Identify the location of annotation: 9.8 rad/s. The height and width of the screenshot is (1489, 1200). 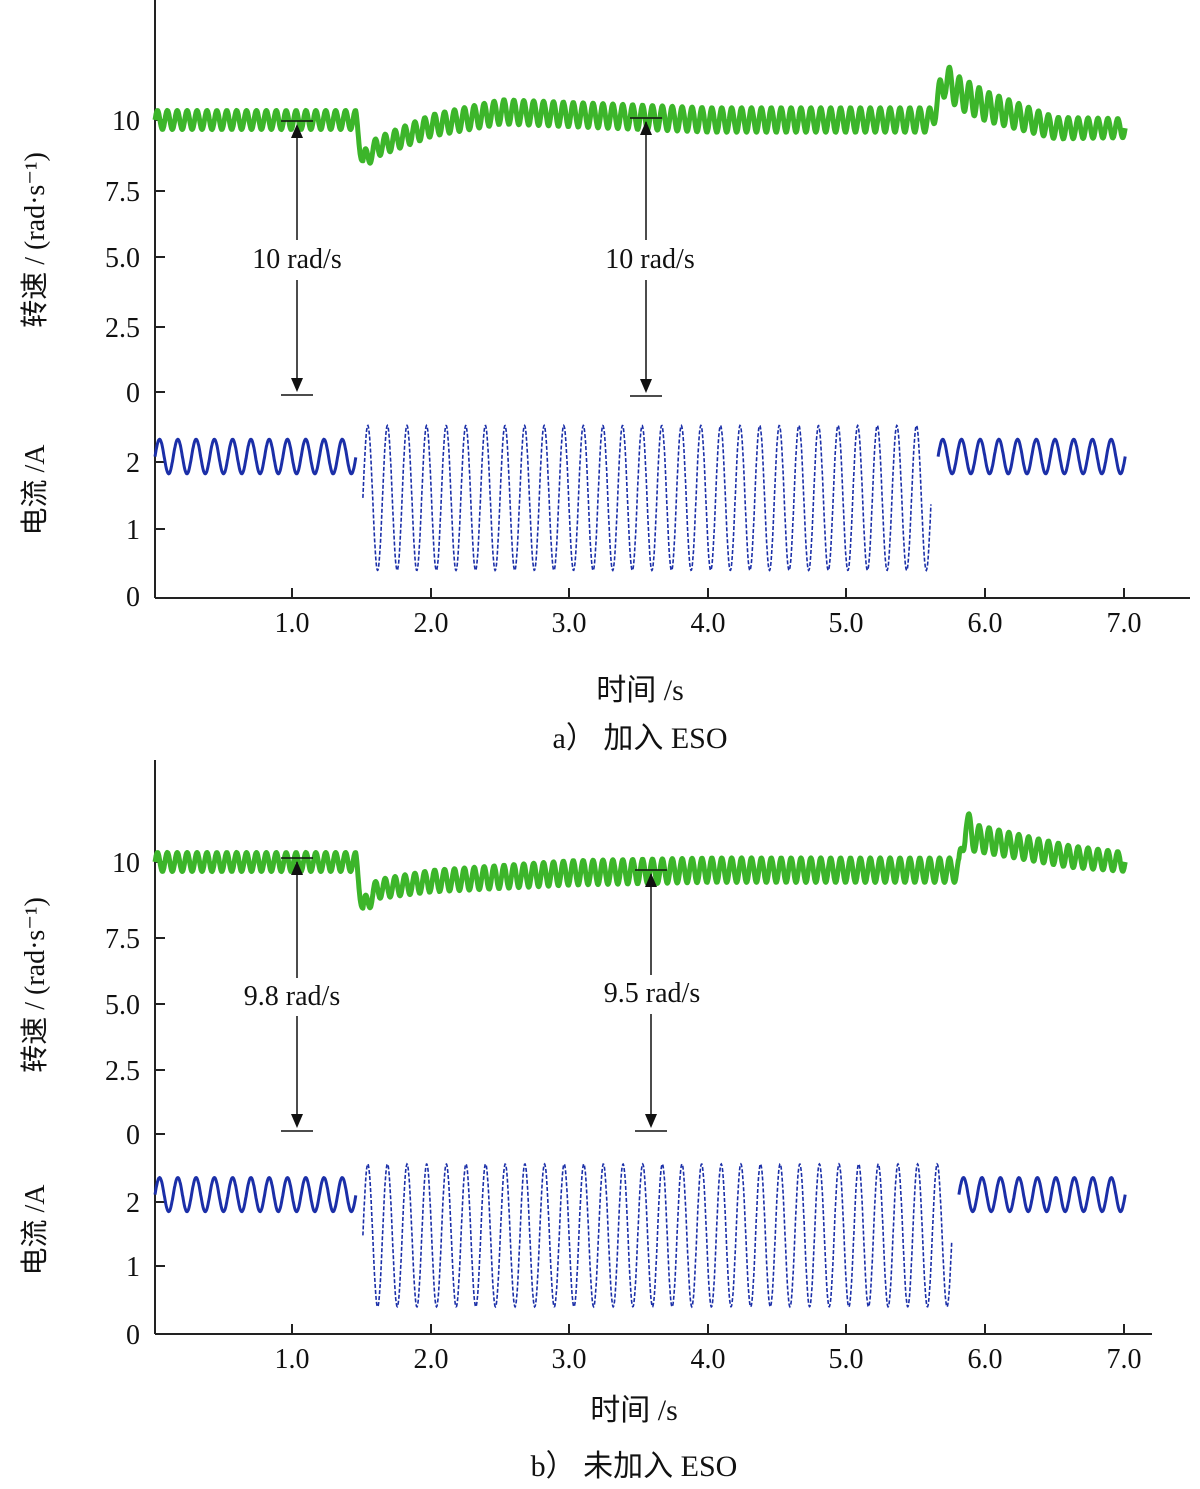
(292, 994).